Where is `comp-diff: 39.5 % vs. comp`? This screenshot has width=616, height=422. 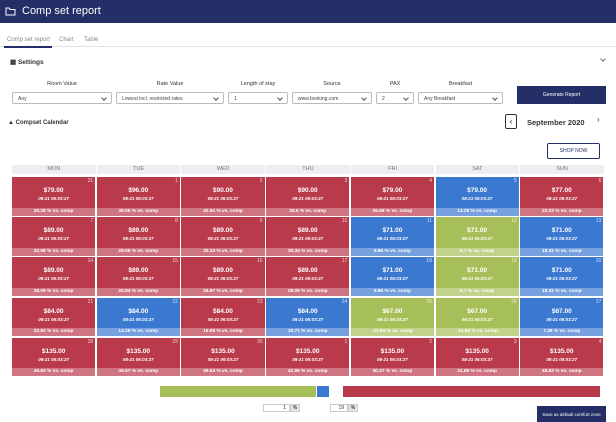 comp-diff: 39.5 % vs. comp is located at coordinates (308, 211).